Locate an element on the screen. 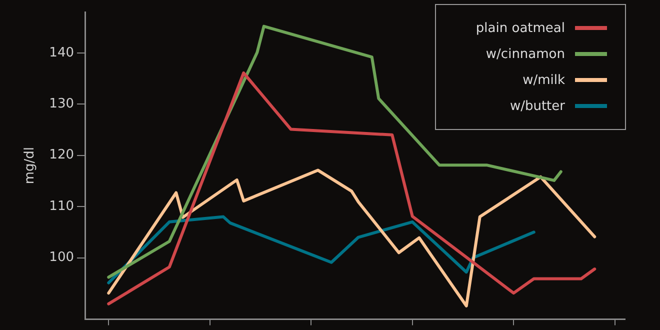 This screenshot has width=660, height=330. legend-label: w/butter is located at coordinates (537, 106).